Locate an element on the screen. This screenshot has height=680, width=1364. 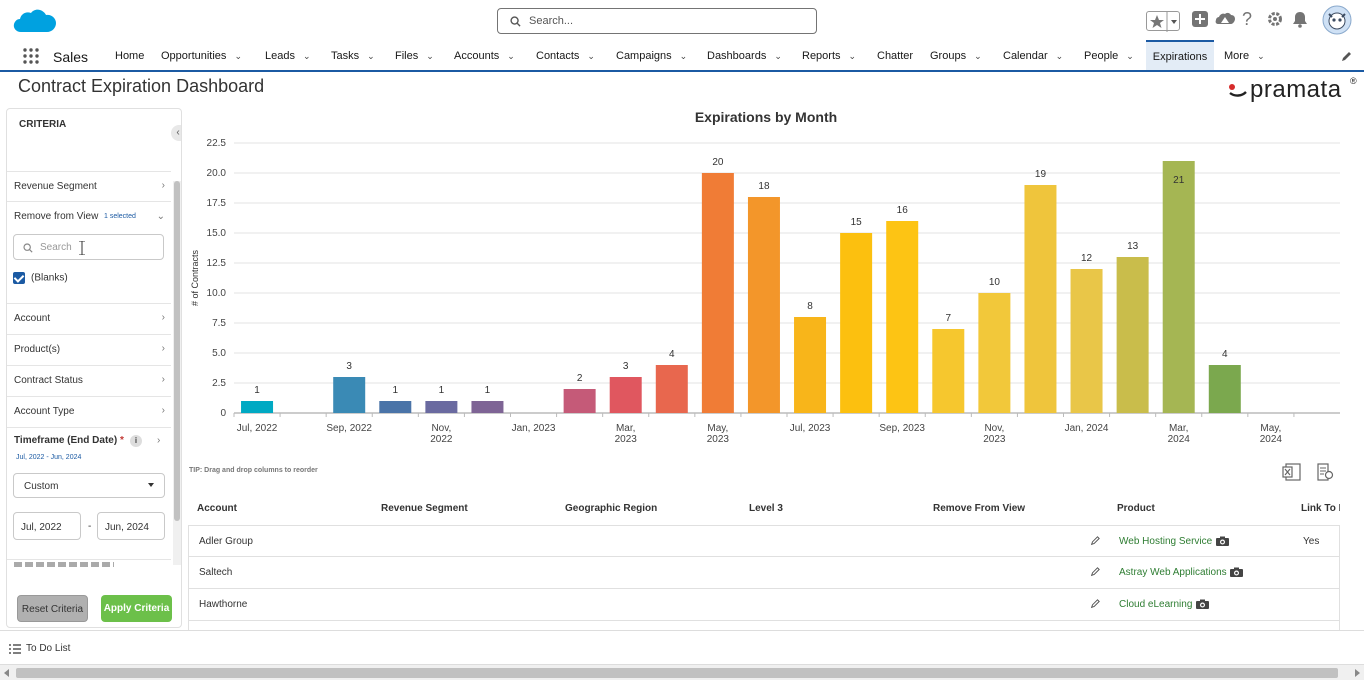
column-settings-icon is located at coordinates (1325, 474).